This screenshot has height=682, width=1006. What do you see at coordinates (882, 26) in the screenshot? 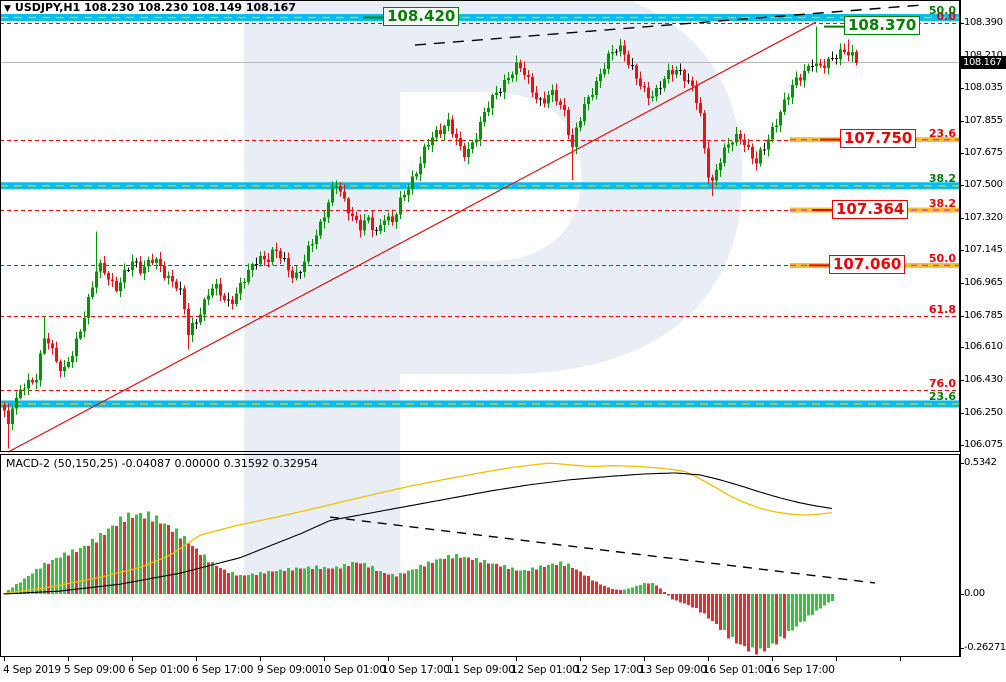
I see `price-level-label-108370: 108.370` at bounding box center [882, 26].